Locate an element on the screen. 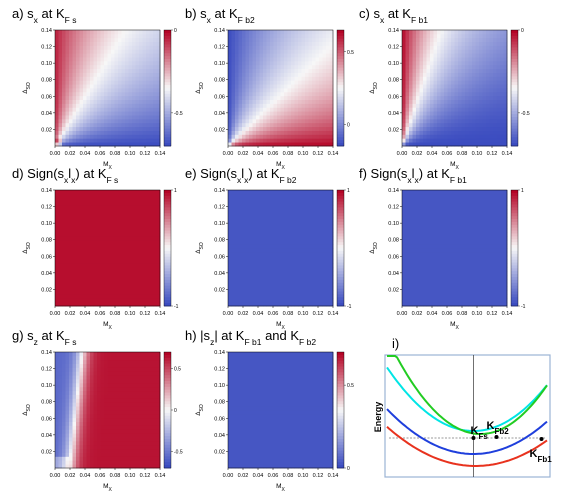 The height and width of the screenshot is (501, 581). x-tick-label: 0.06 is located at coordinates (100, 154).